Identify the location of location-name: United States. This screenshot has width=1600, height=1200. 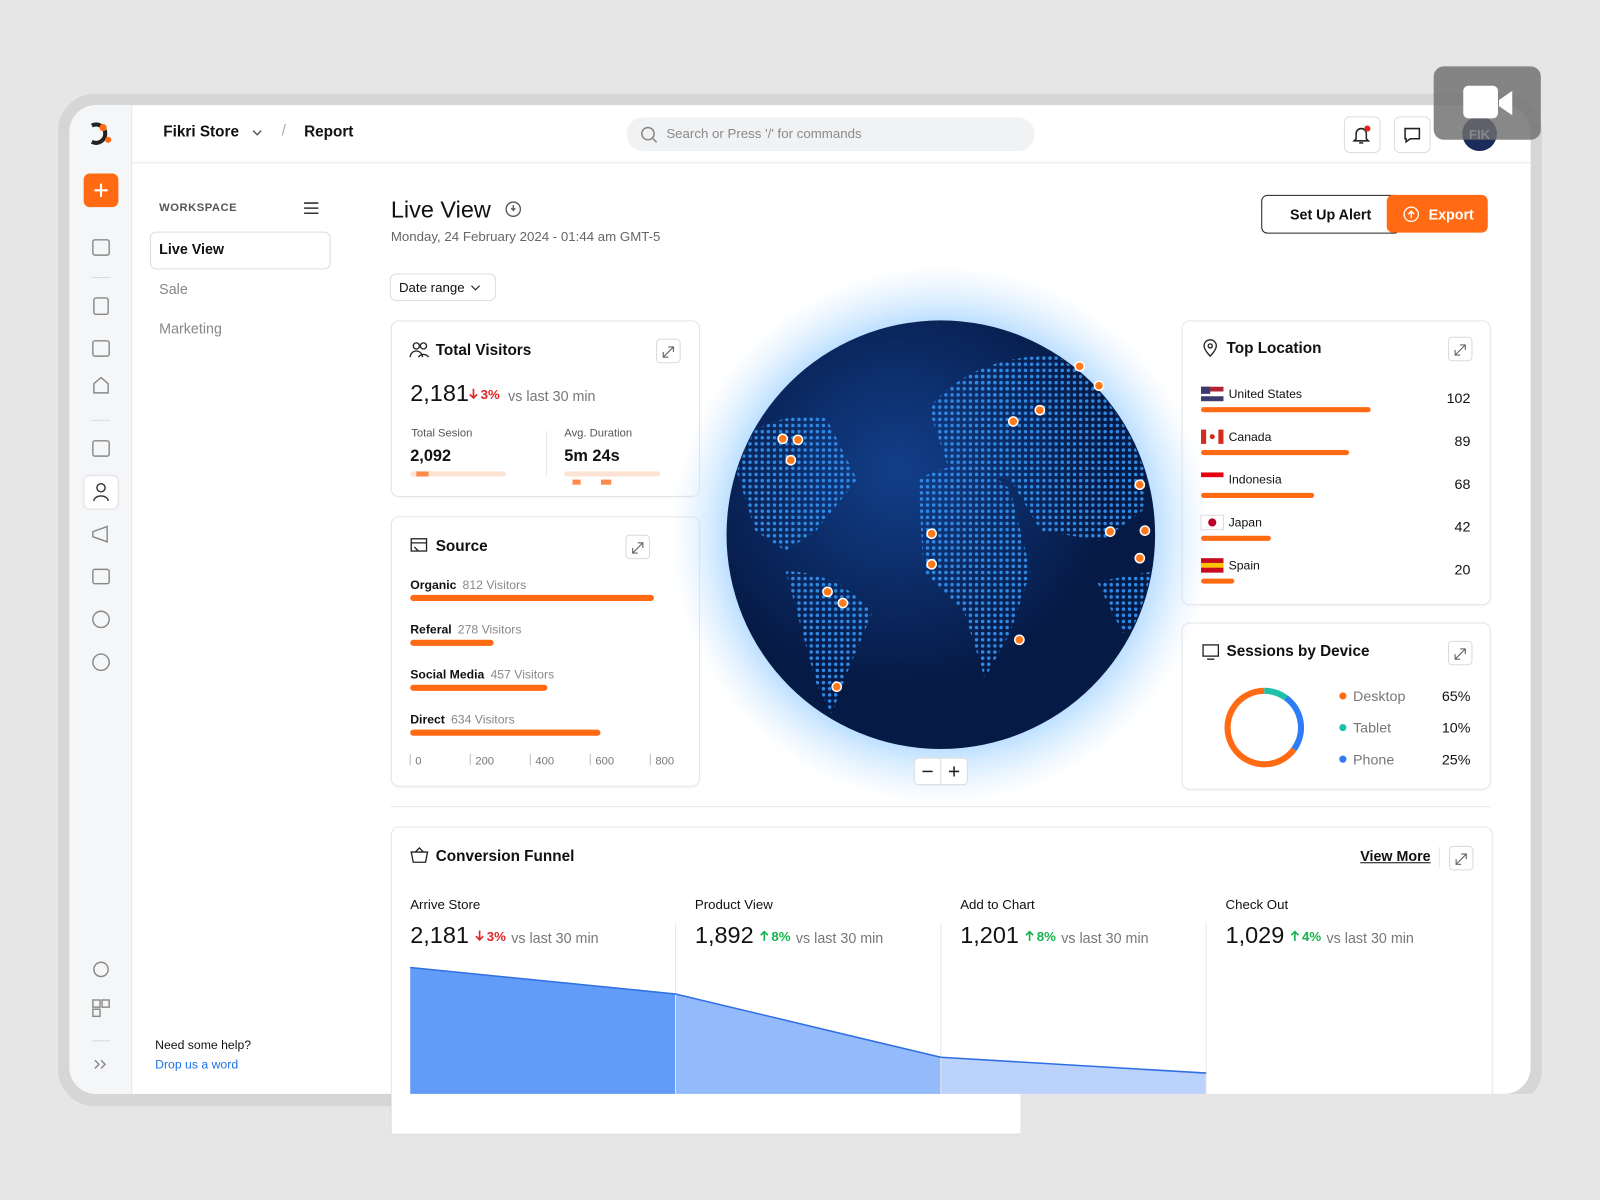
(1265, 394).